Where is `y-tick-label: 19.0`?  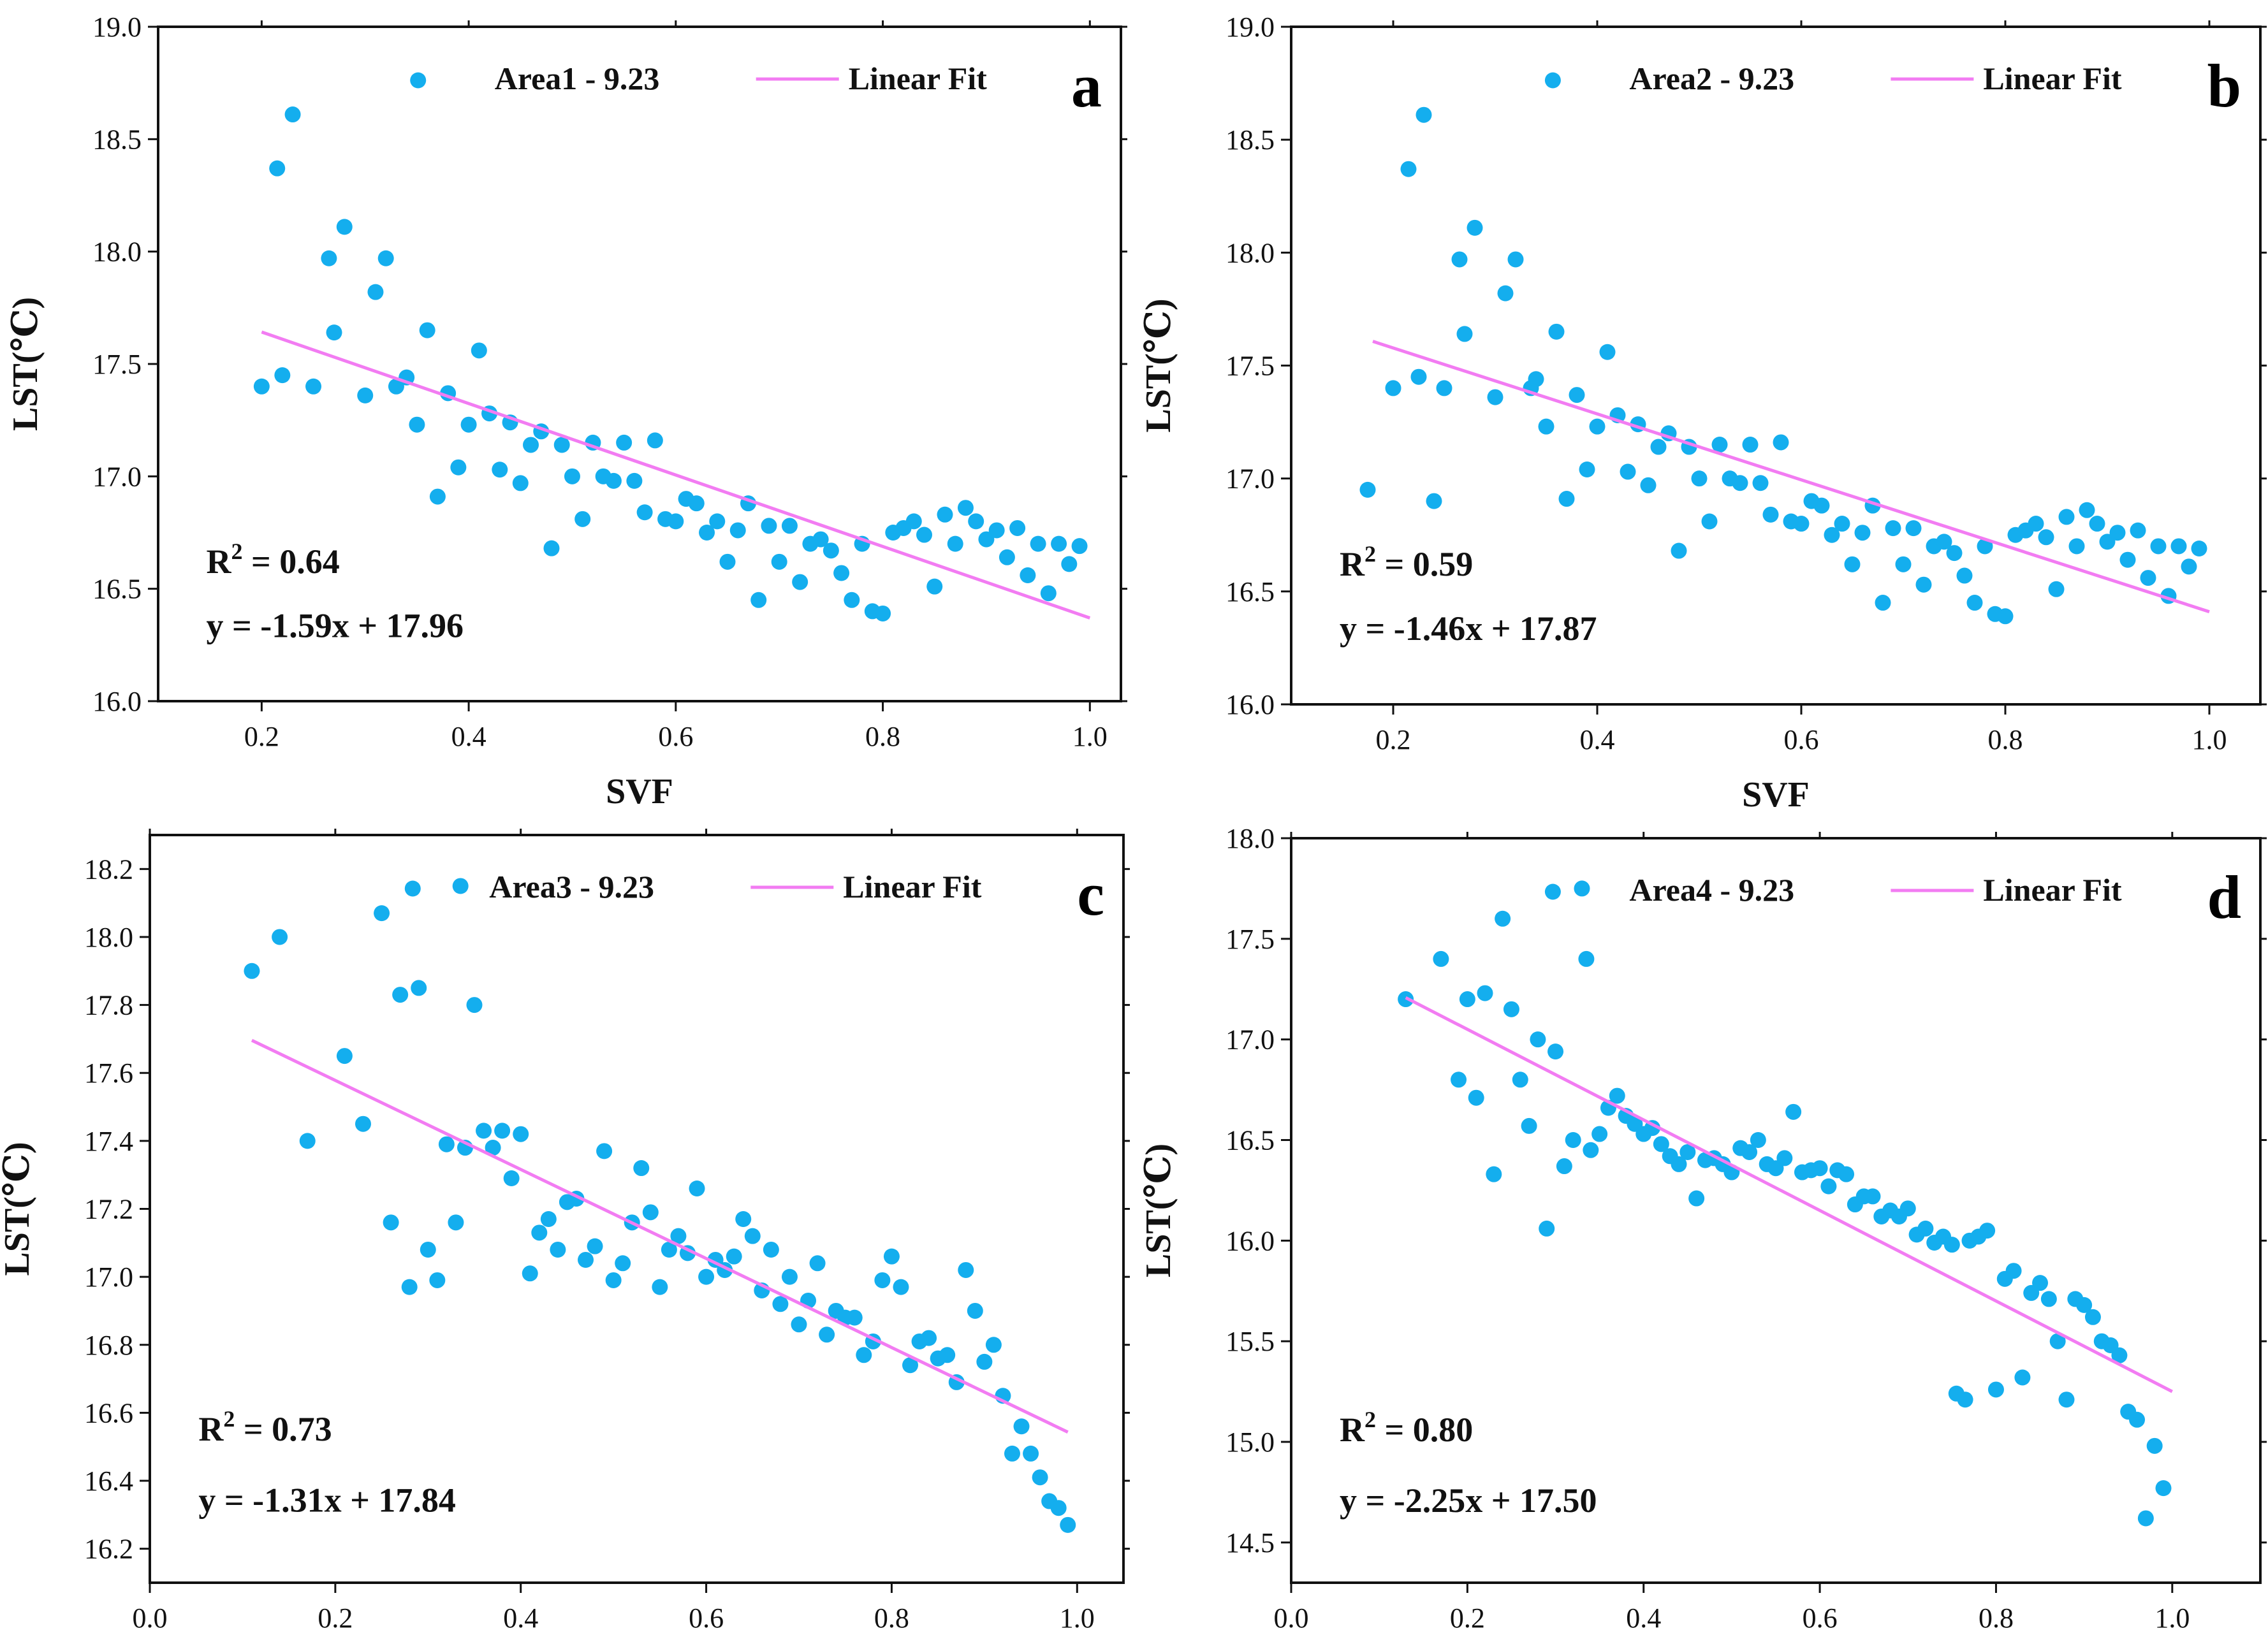 y-tick-label: 19.0 is located at coordinates (1250, 27).